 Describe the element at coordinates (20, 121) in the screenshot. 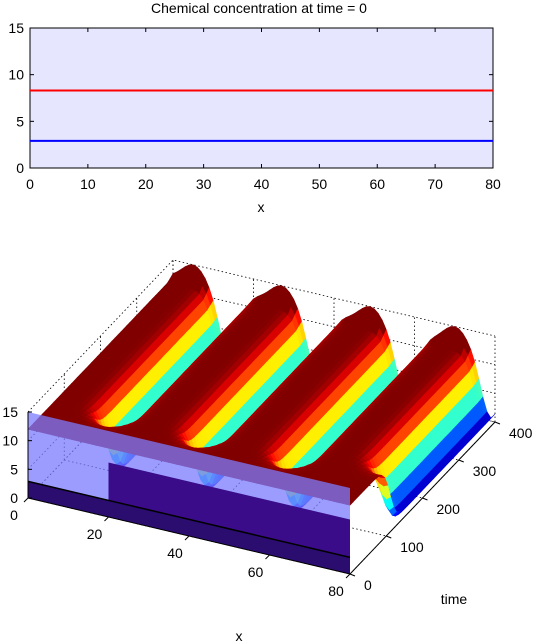

I see `top-y-tick-label: 5` at that location.